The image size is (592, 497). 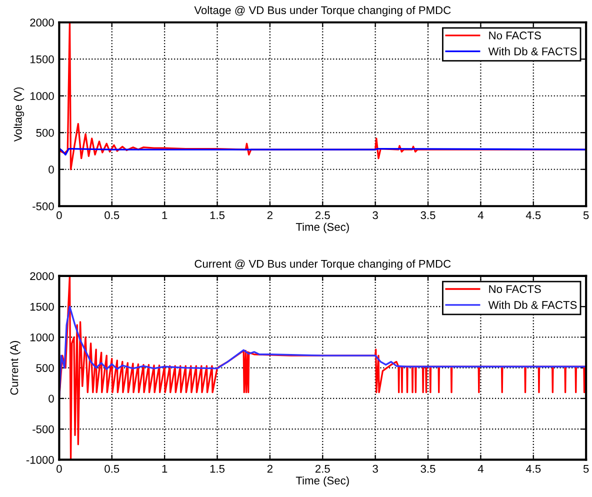 What do you see at coordinates (19, 114) in the screenshot?
I see `y-axis-title: Voltage (V)` at bounding box center [19, 114].